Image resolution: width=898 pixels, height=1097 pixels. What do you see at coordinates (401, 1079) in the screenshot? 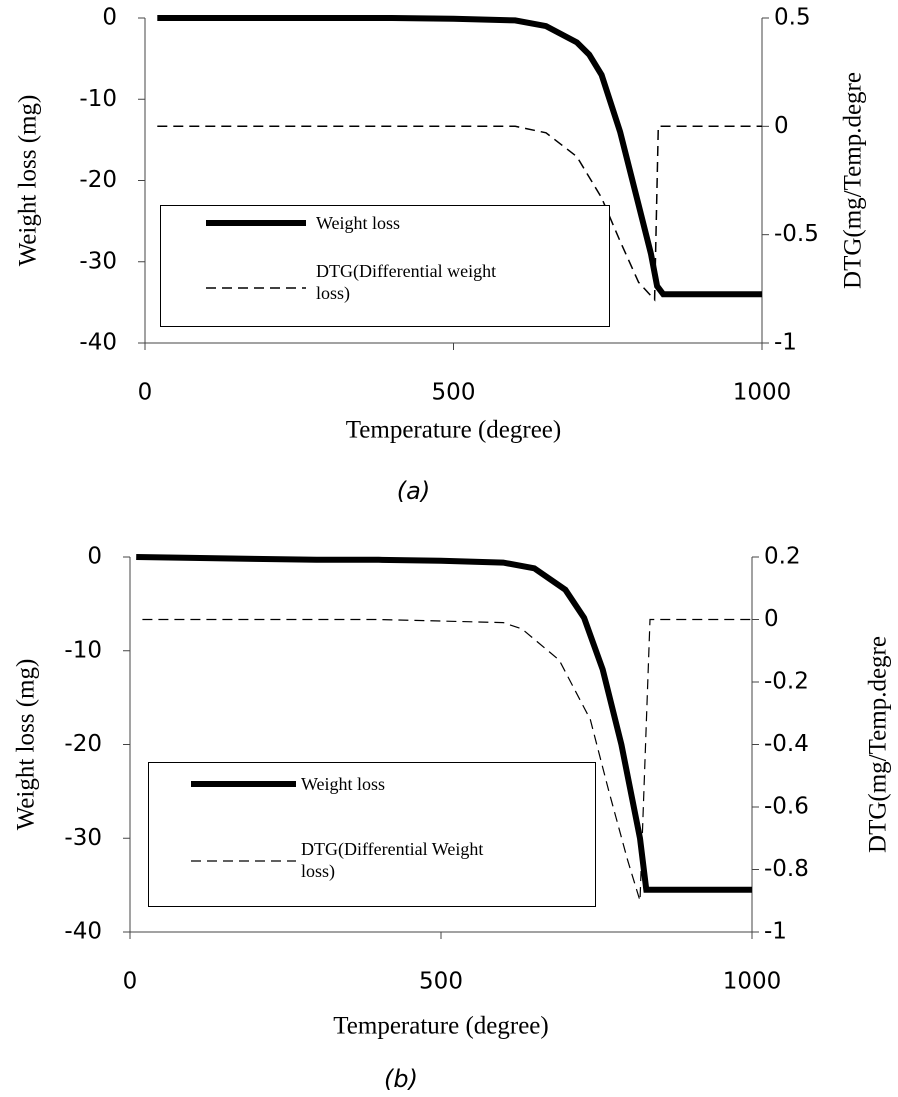
I see `caption: (b)` at bounding box center [401, 1079].